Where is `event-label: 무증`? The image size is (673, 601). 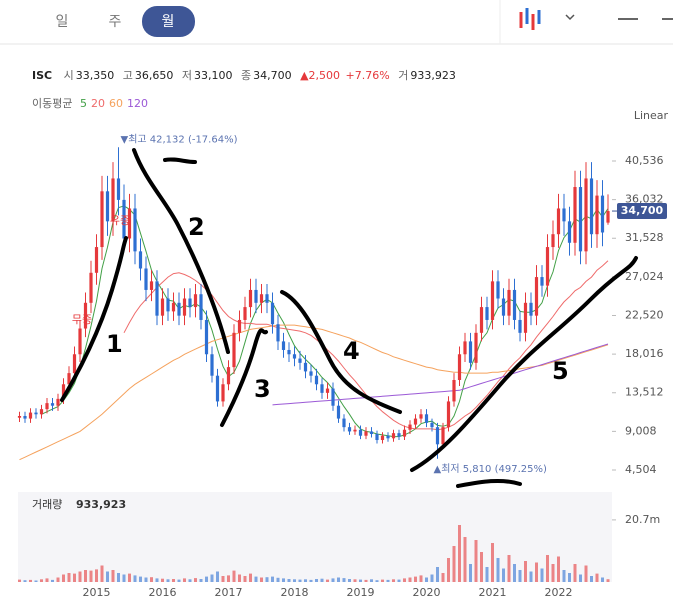
event-label: 무증 is located at coordinates (82, 319).